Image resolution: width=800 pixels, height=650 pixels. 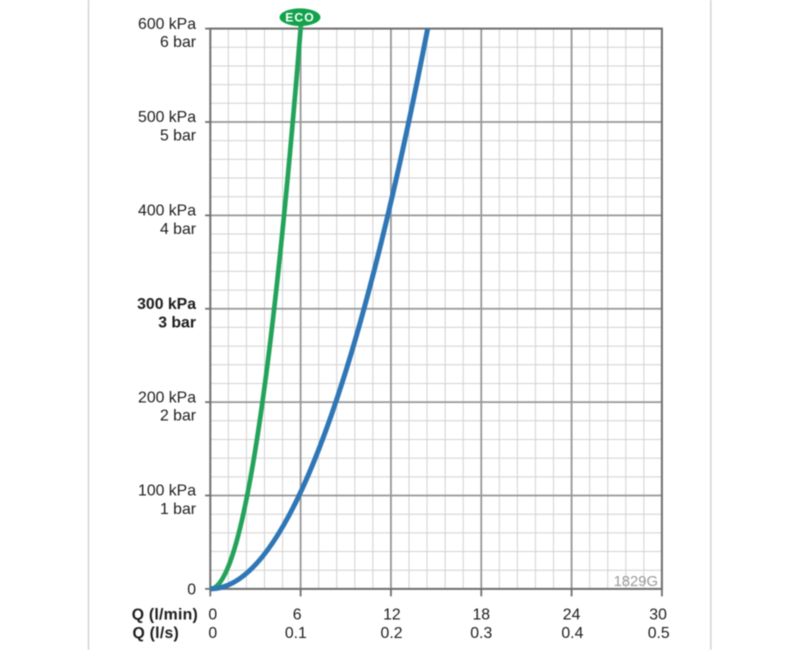 I want to click on svg-text: 0.5, so click(x=659, y=633).